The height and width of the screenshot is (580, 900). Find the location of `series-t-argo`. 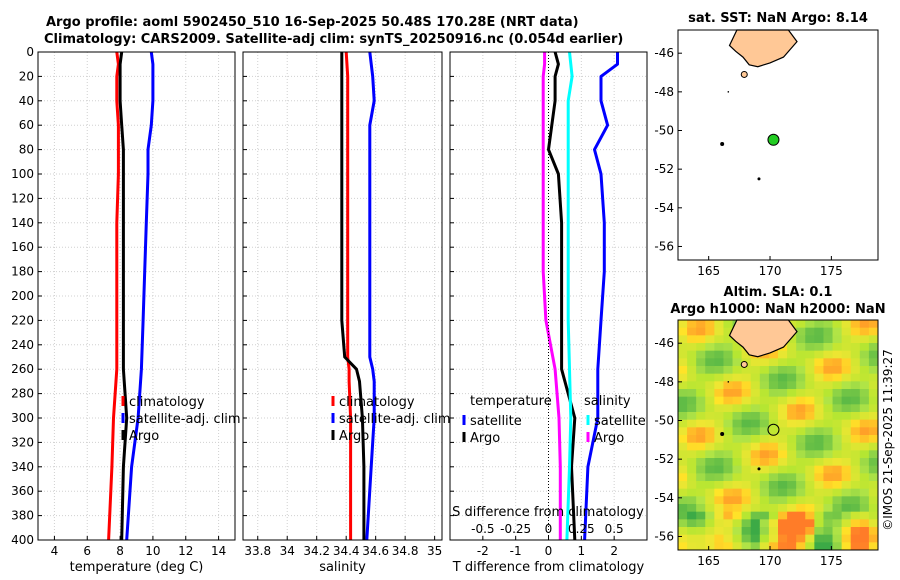

series-t-argo is located at coordinates (562, 296).